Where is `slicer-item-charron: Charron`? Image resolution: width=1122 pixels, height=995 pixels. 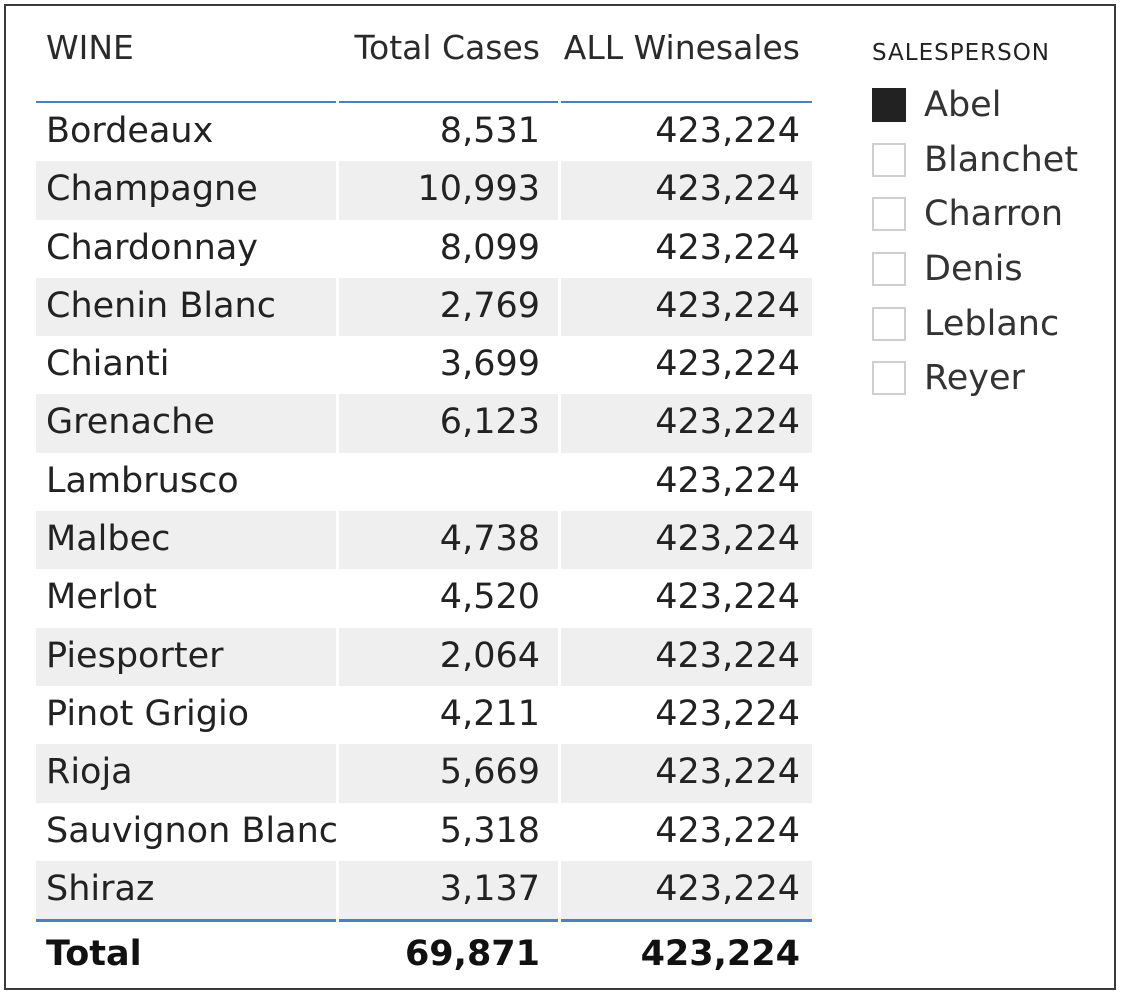 slicer-item-charron: Charron is located at coordinates (987, 214).